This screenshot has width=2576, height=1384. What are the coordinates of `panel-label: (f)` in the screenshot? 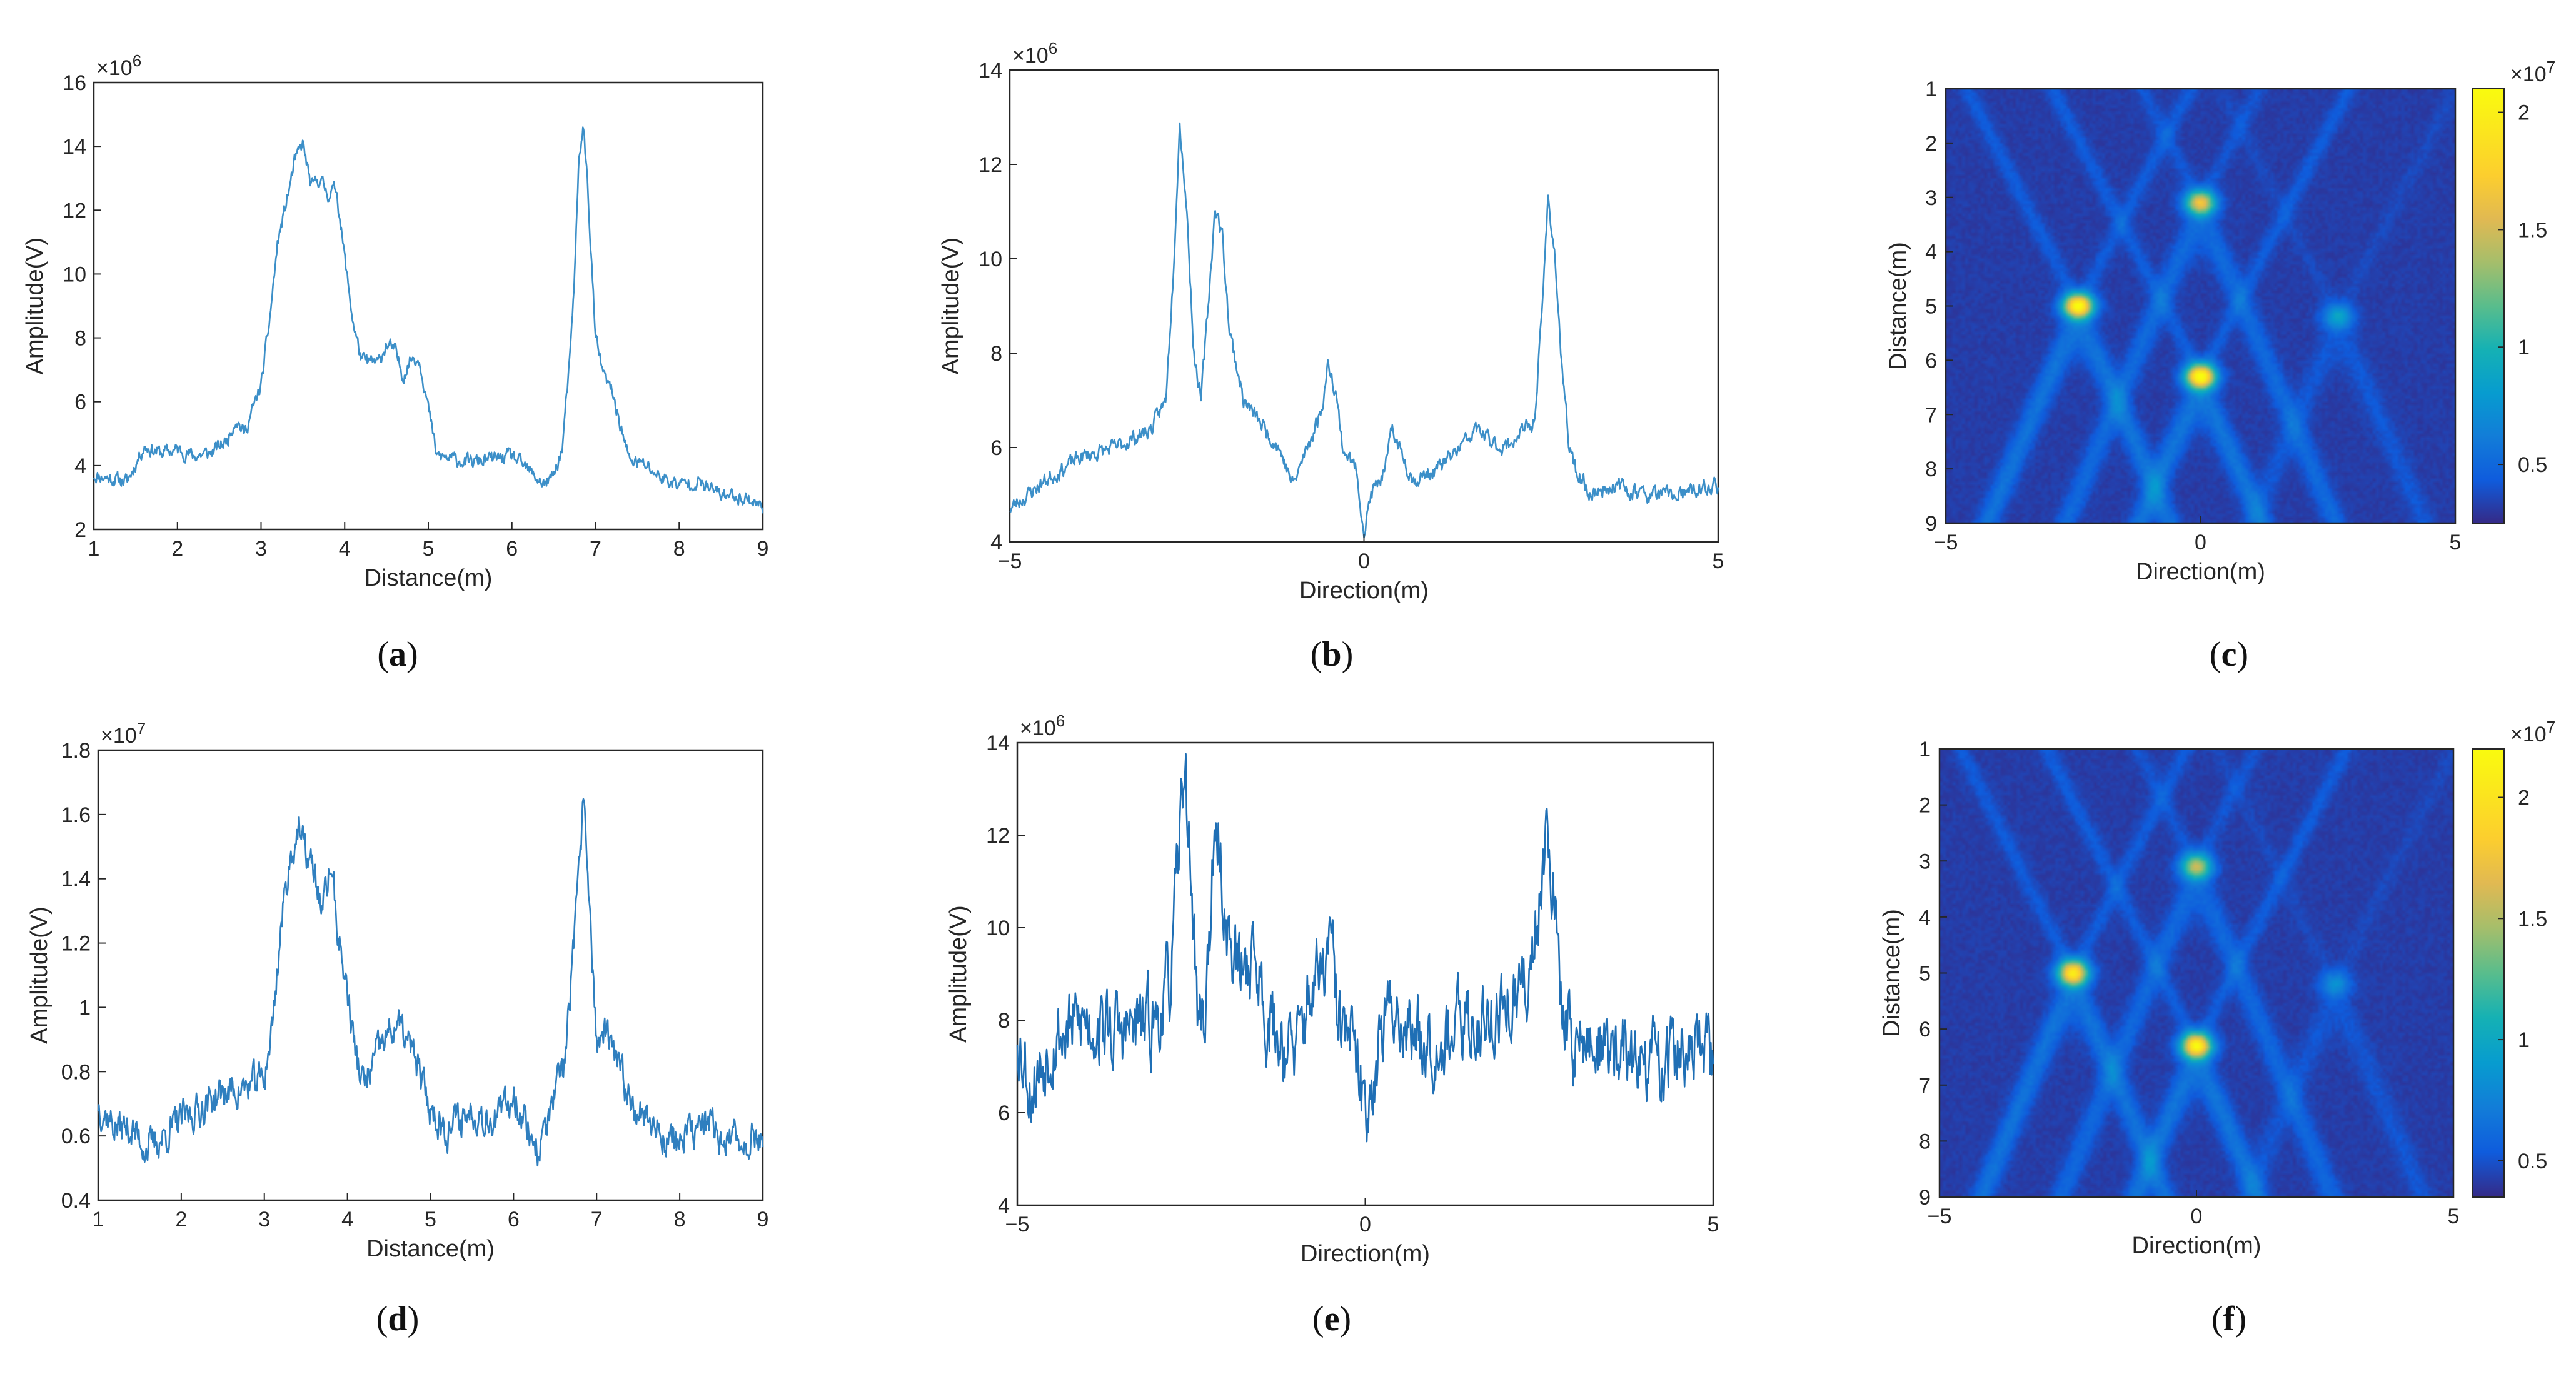 It's located at (2228, 1319).